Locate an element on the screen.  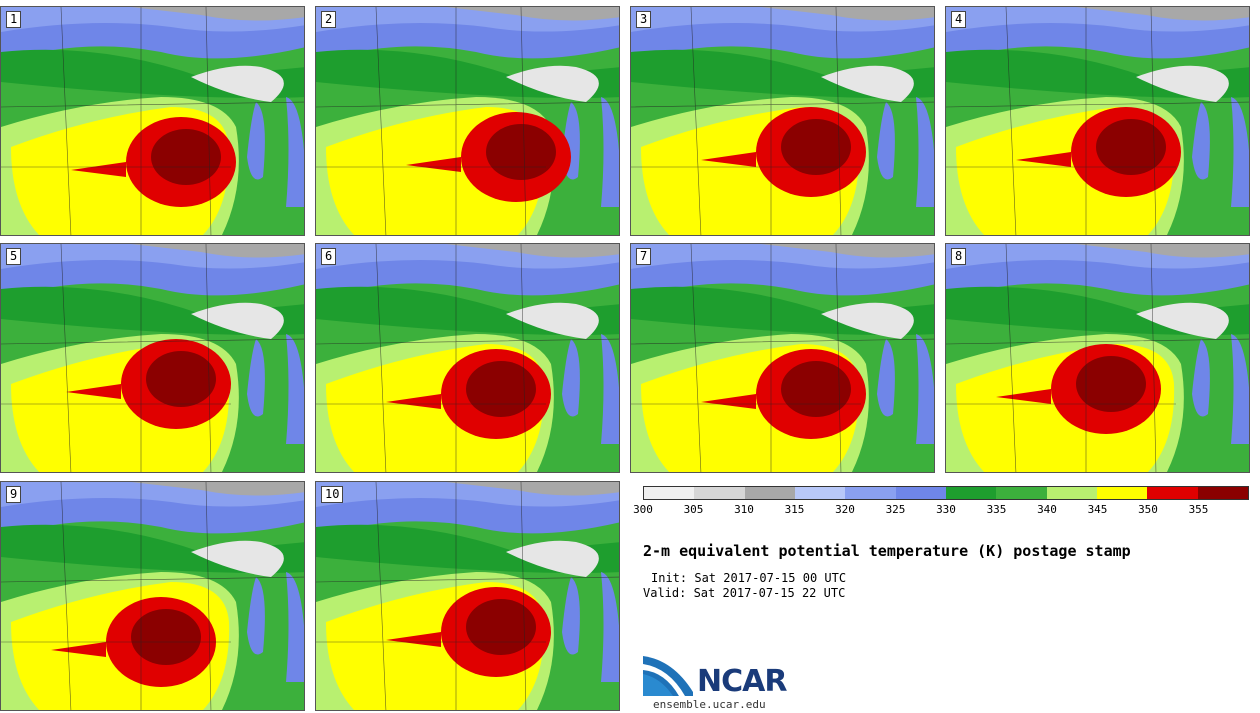
ncar-logo-text: NCAR is located at coordinates (742, 681).